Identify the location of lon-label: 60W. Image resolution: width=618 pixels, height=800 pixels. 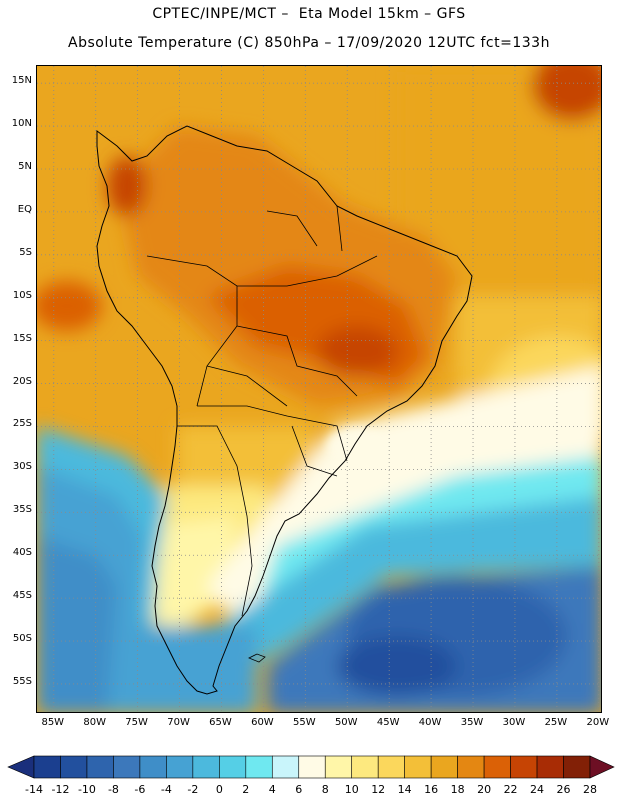
(262, 722).